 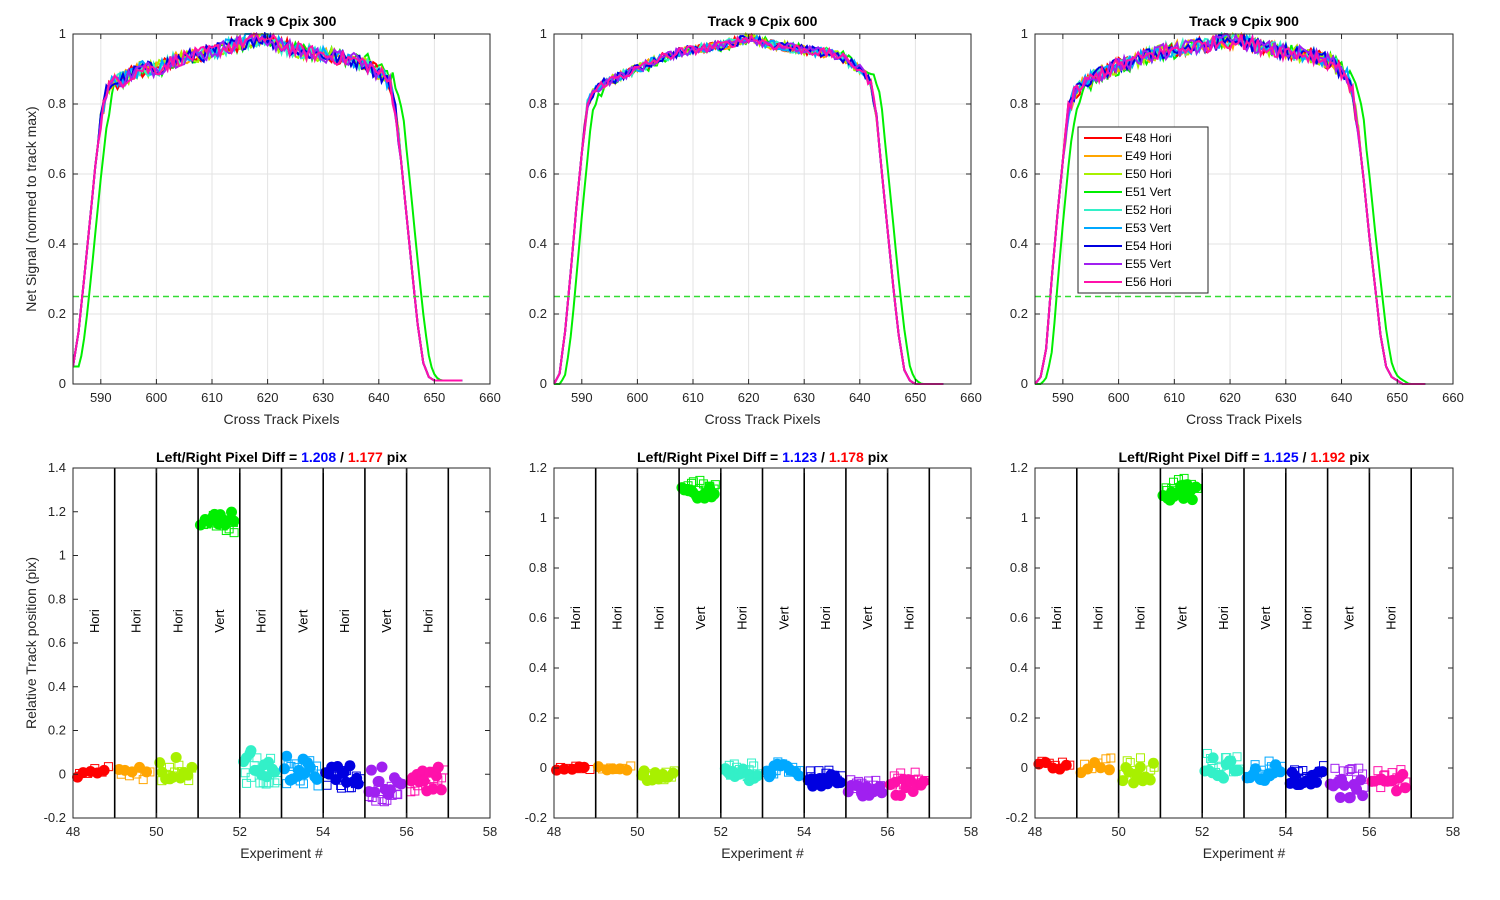 I want to click on scatter-points, so click(x=740, y=638).